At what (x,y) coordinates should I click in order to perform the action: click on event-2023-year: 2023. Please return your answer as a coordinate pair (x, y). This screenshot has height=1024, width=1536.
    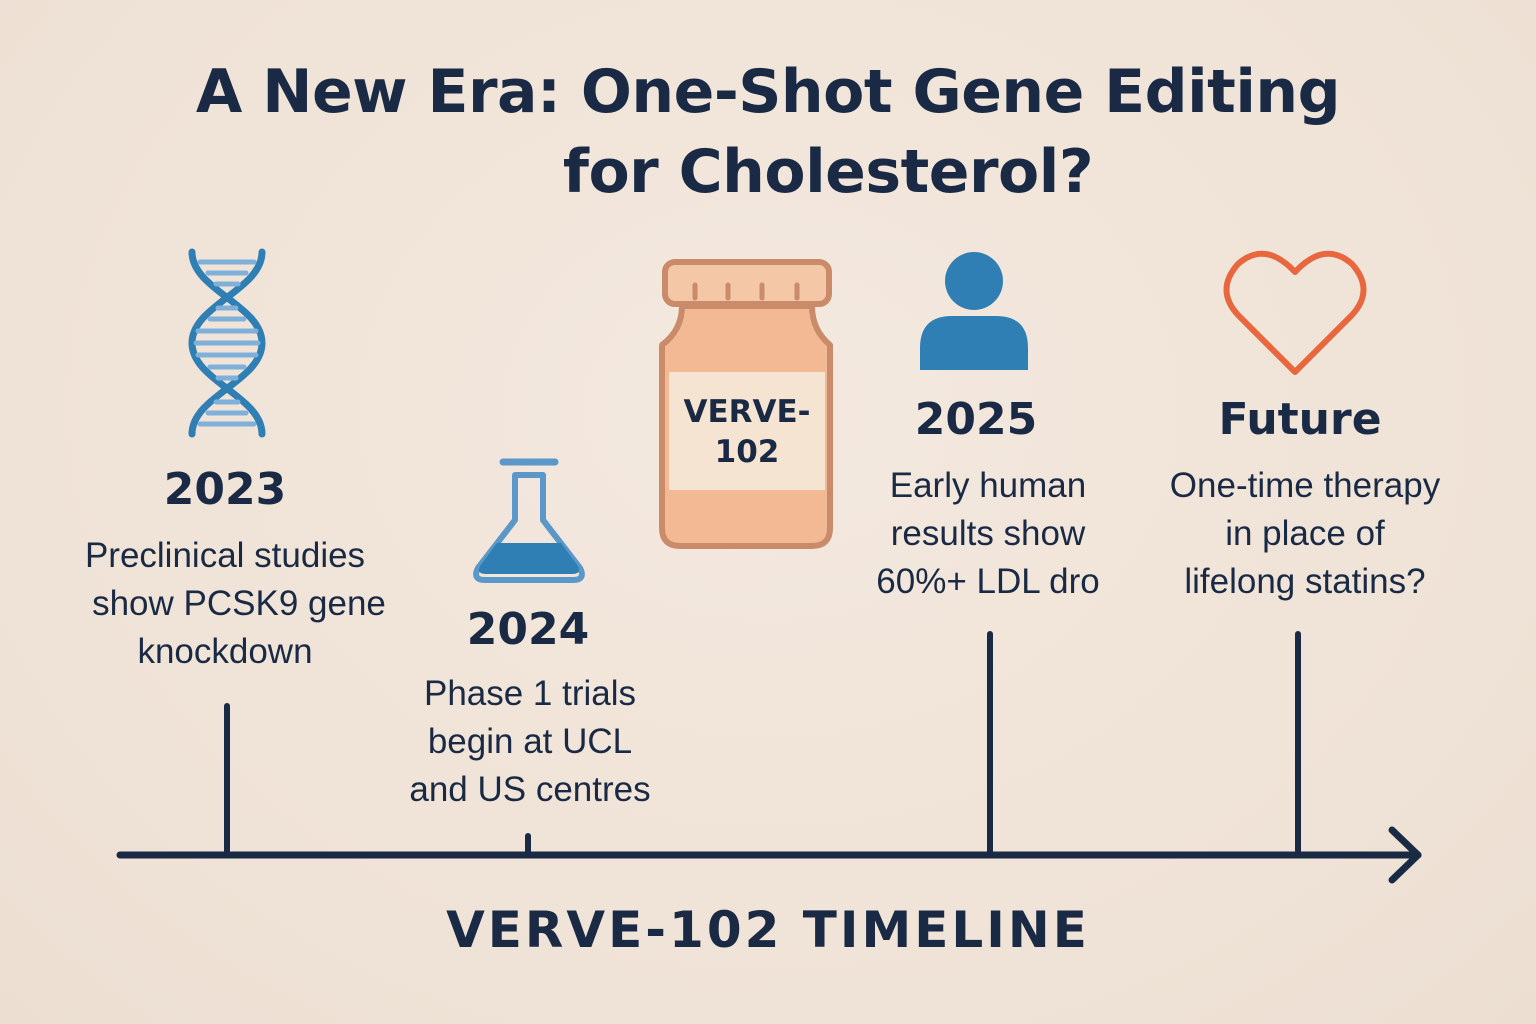
    Looking at the image, I should click on (225, 489).